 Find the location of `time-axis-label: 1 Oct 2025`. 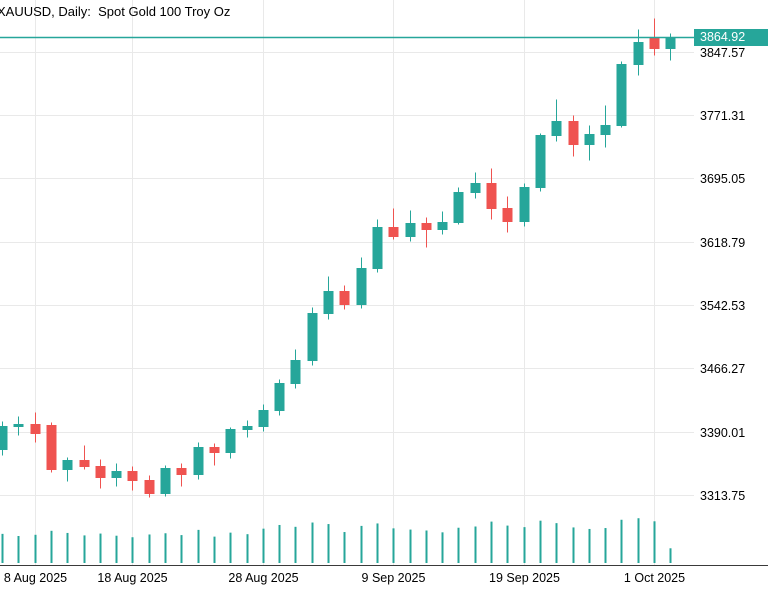

time-axis-label: 1 Oct 2025 is located at coordinates (654, 578).